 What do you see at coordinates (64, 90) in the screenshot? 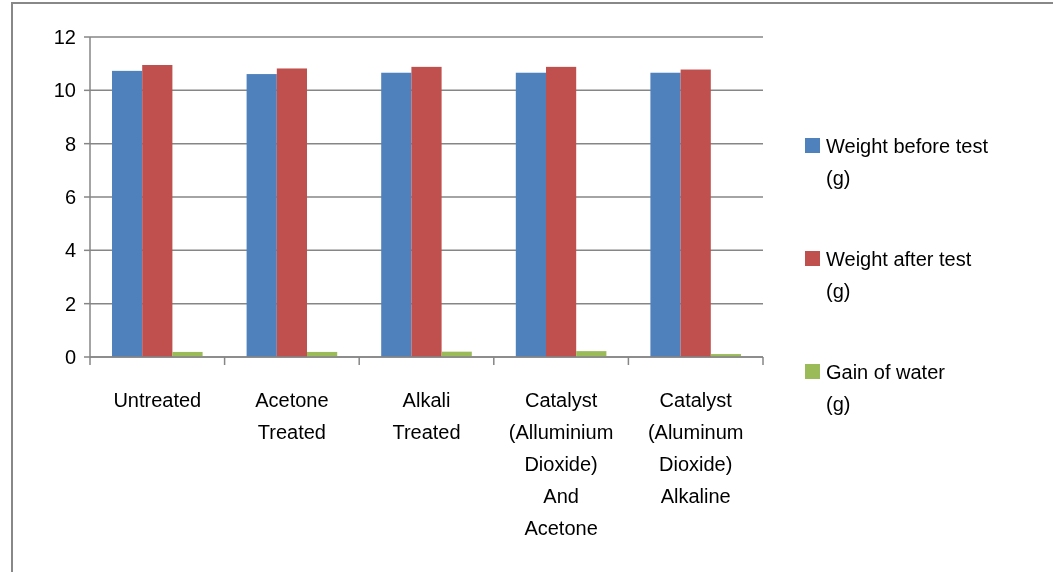
I see `y-tick-label: 10` at bounding box center [64, 90].